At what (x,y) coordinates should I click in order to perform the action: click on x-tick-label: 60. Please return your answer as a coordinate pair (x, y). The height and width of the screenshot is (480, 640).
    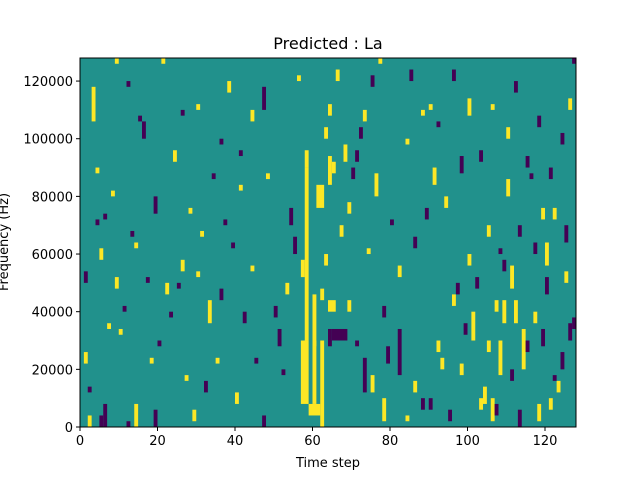
    Looking at the image, I should click on (312, 441).